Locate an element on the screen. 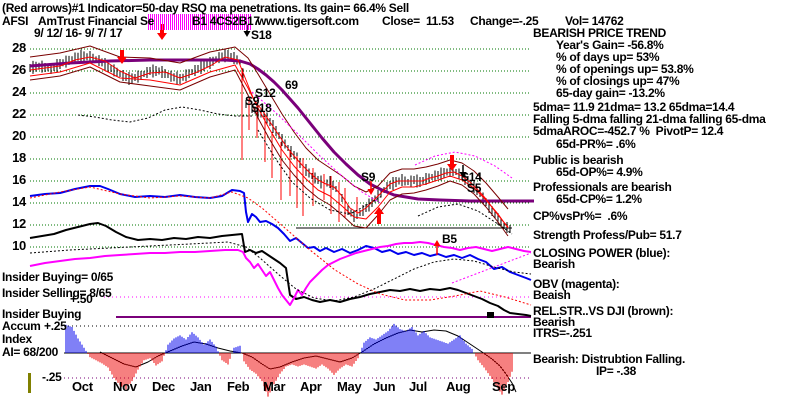 Image resolution: width=800 pixels, height=401 pixels. signal-label: S14 is located at coordinates (471, 177).